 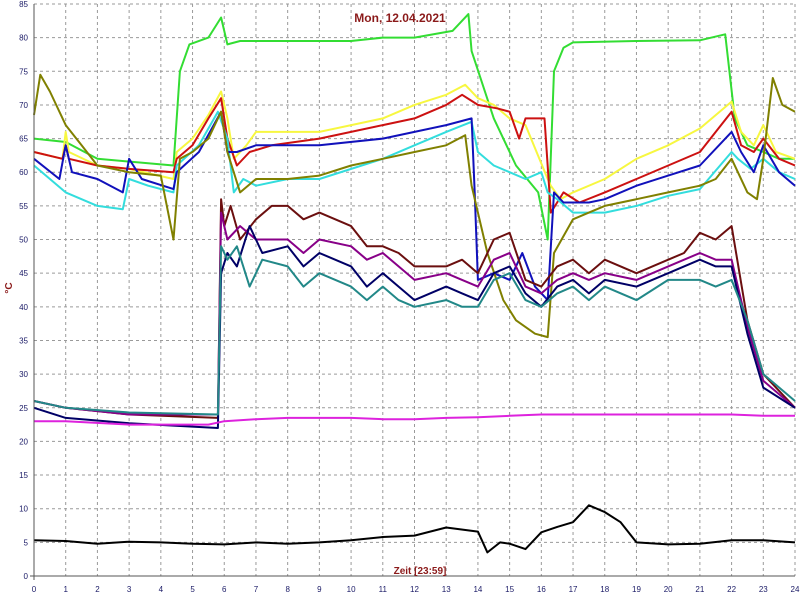 I want to click on x-tick-label: 19, so click(x=636, y=589).